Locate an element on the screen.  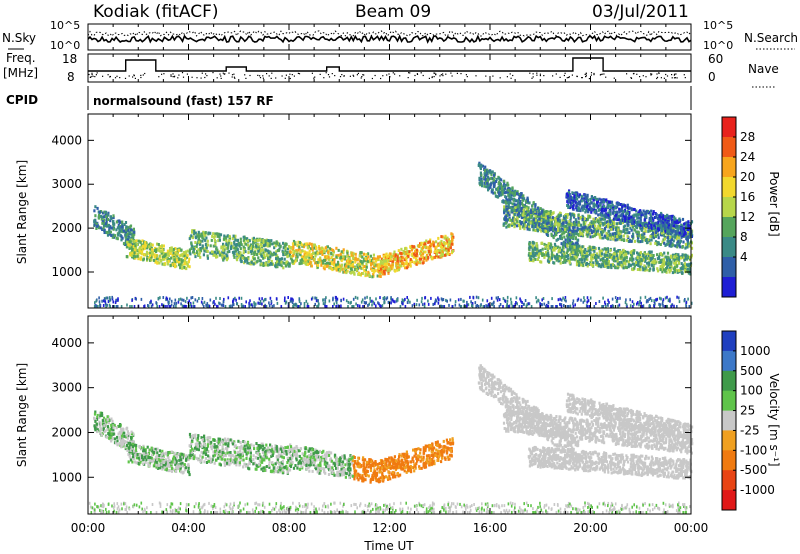
nsky-scale-bottom: 10^0 is located at coordinates (65, 45).